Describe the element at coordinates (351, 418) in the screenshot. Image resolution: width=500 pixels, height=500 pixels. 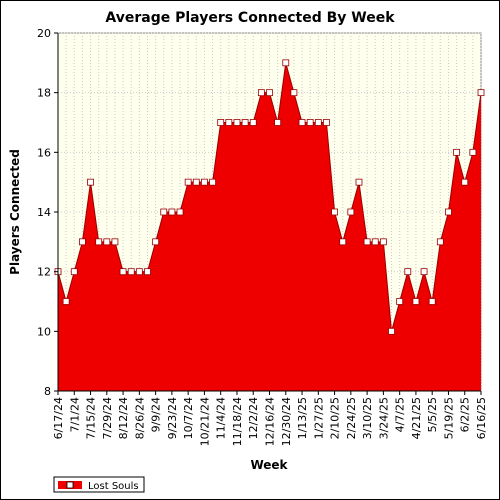
I see `x-tick-label: 2/24/25` at that location.